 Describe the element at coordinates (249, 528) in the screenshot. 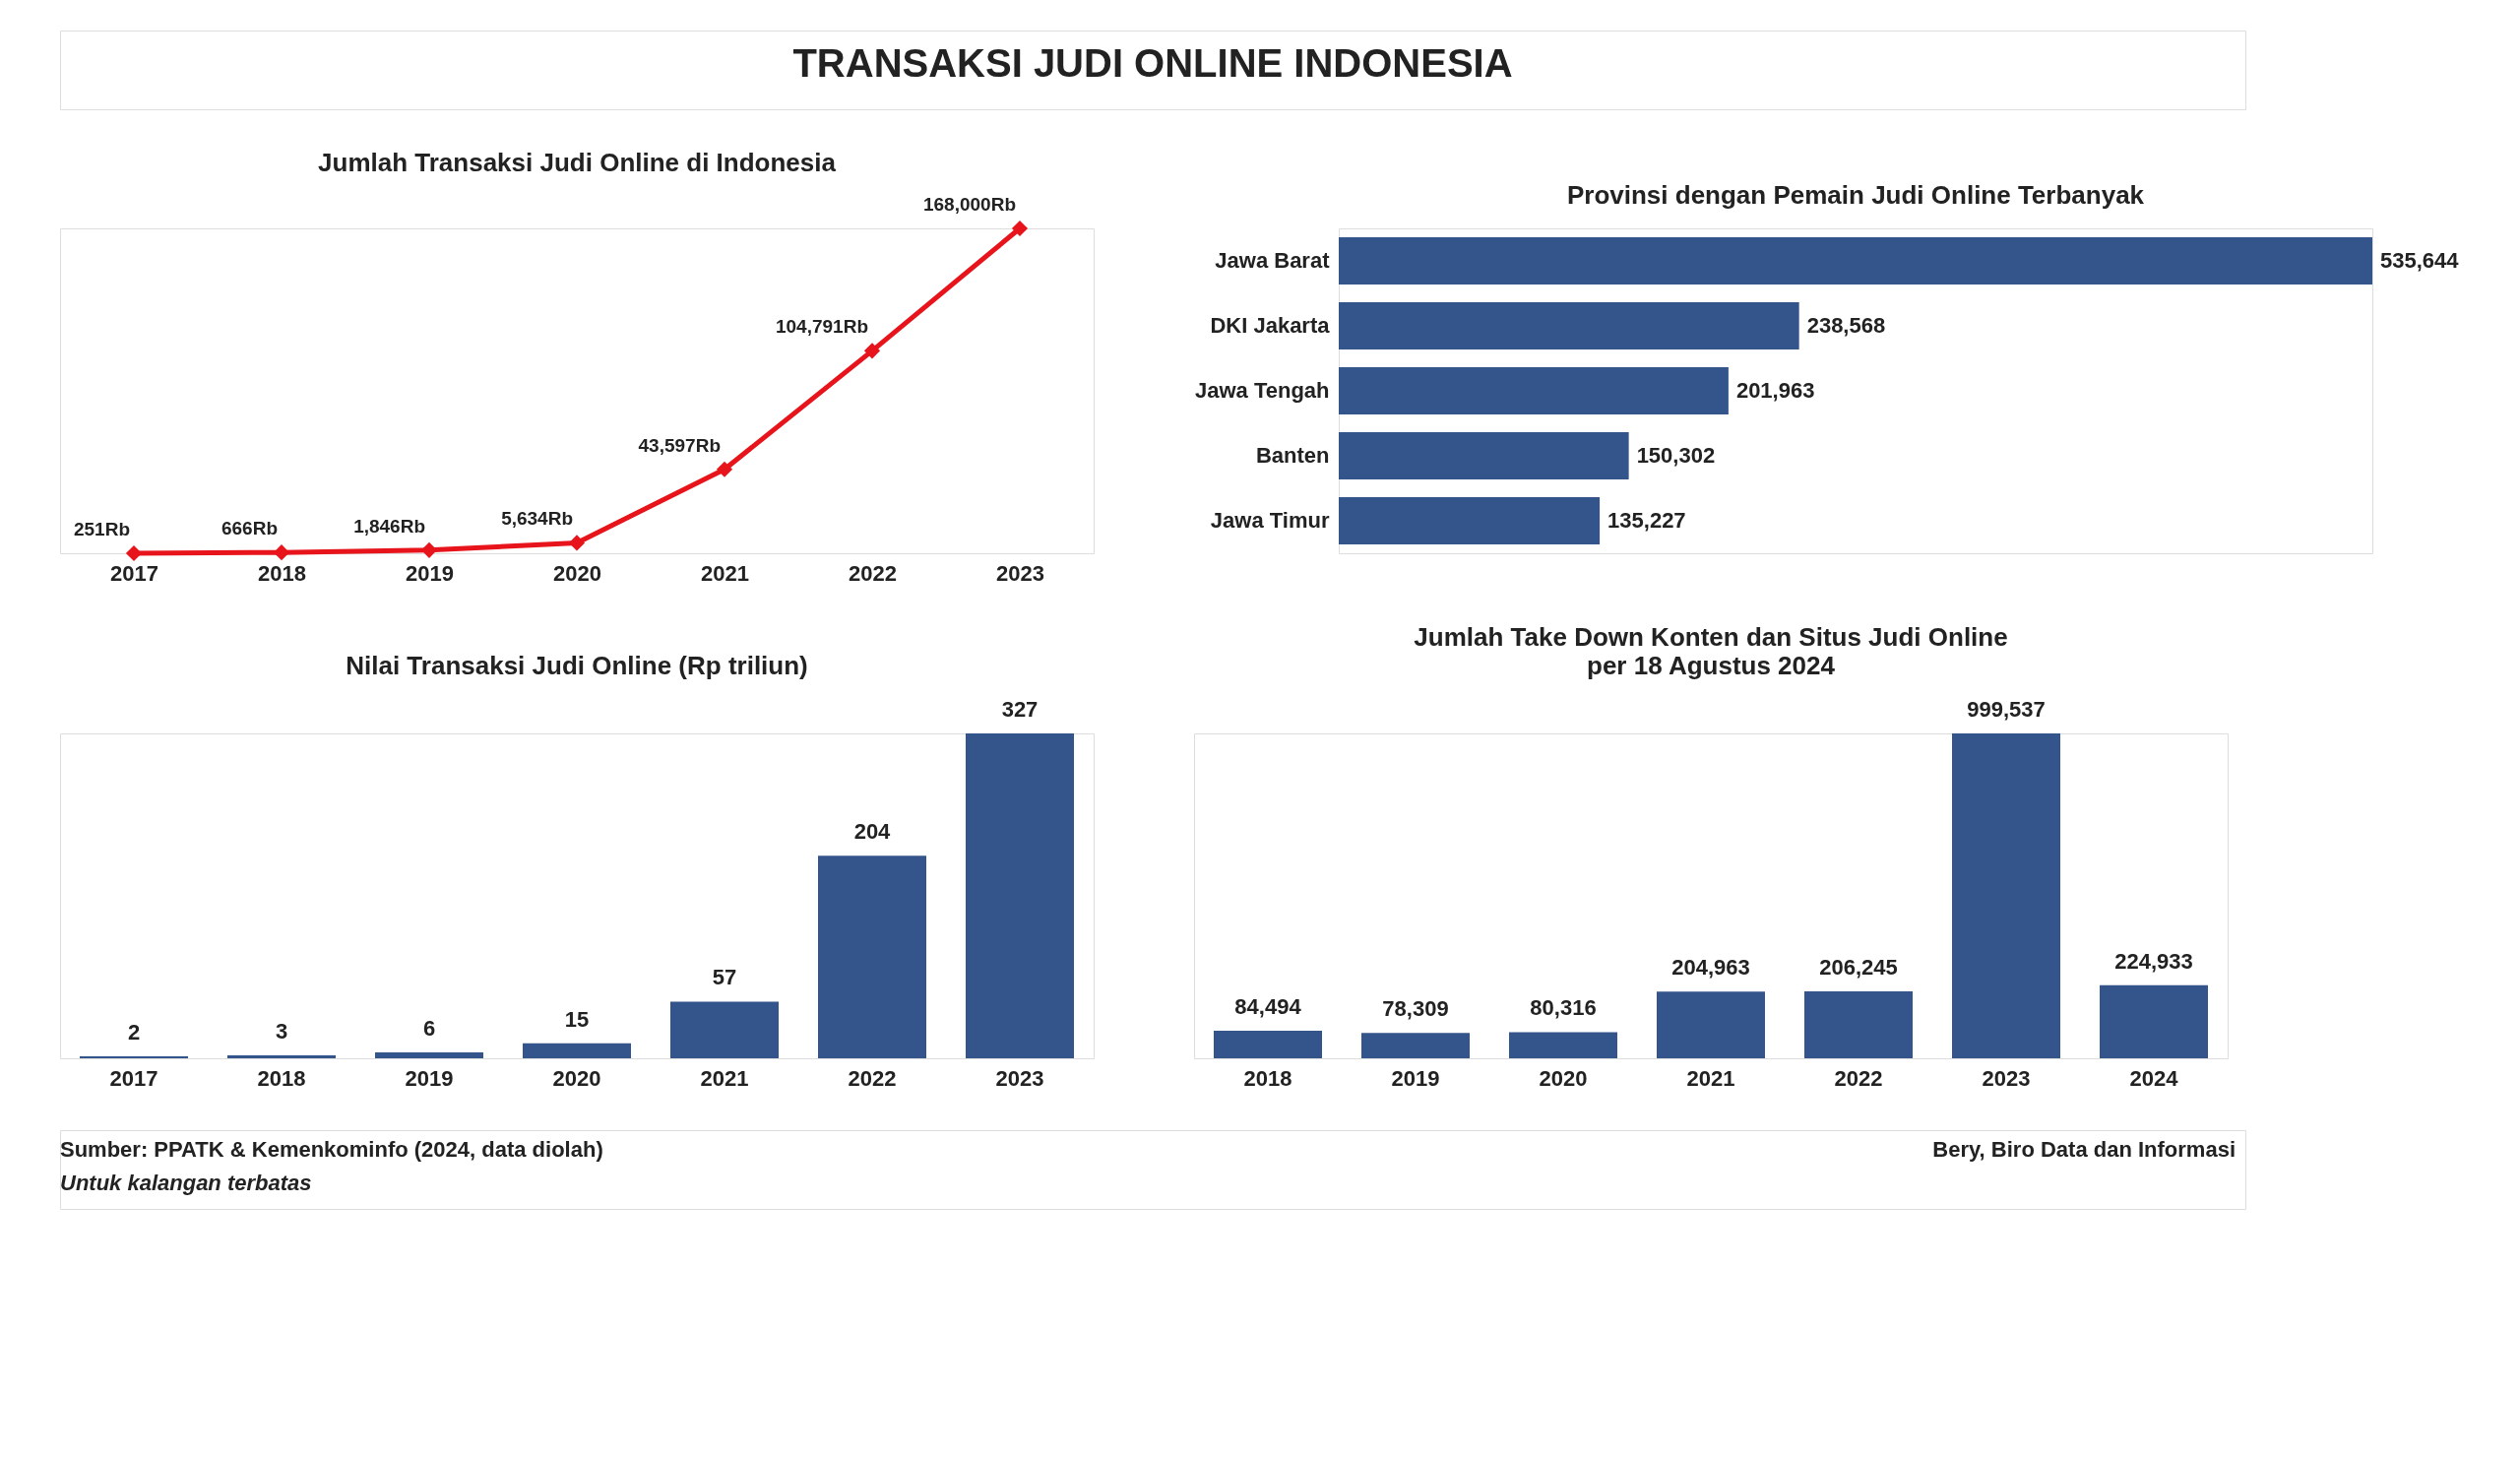

I see `data-label: 666Rb` at that location.